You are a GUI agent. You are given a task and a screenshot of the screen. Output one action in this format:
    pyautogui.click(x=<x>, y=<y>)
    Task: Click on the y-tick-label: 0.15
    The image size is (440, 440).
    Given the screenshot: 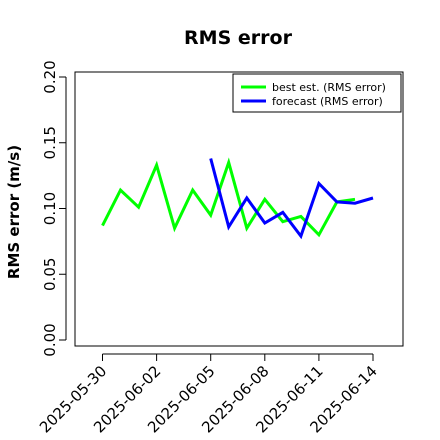 What is the action you would take?
    pyautogui.click(x=50, y=142)
    